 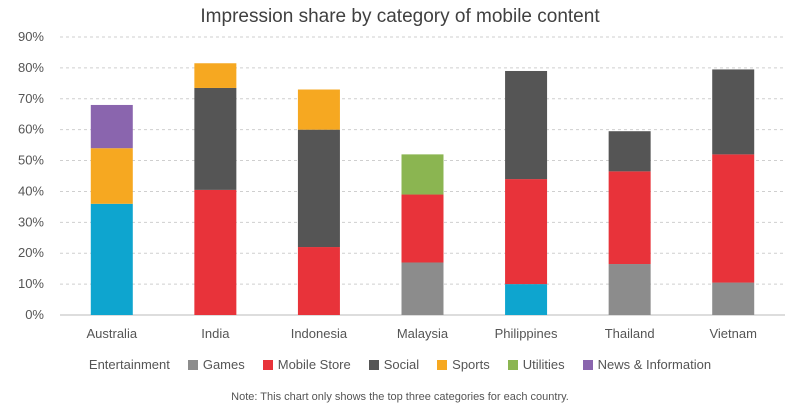 What do you see at coordinates (31, 283) in the screenshot?
I see `y-tick-label: 10%` at bounding box center [31, 283].